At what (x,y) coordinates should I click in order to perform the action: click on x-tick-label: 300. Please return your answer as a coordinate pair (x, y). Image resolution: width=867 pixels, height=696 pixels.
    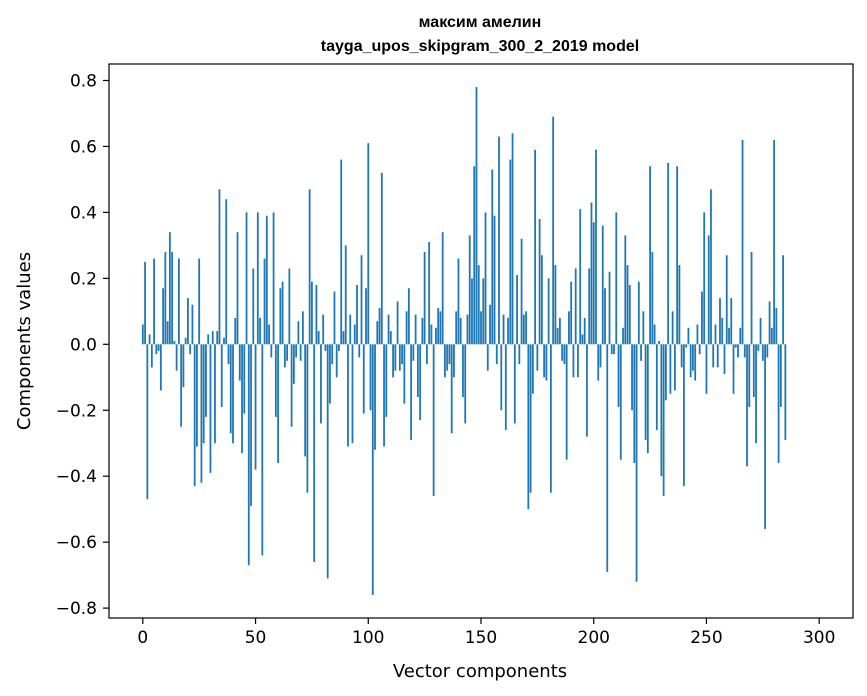
    Looking at the image, I should click on (819, 638).